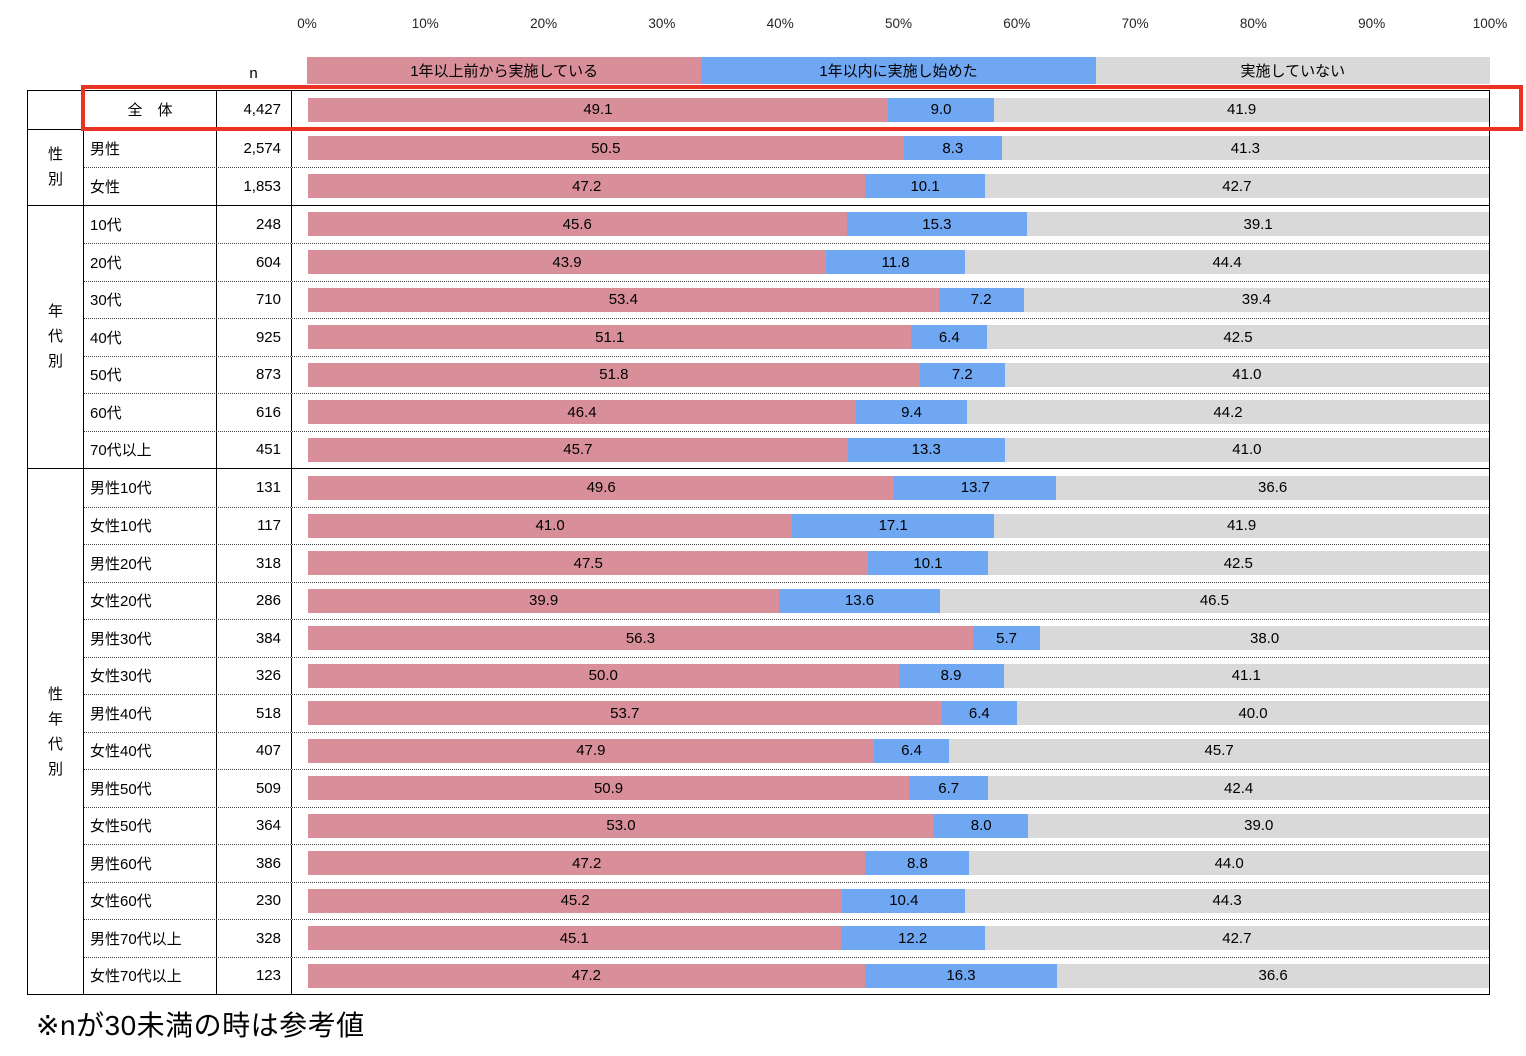  What do you see at coordinates (150, 675) in the screenshot?
I see `row-label: 女性30代` at bounding box center [150, 675].